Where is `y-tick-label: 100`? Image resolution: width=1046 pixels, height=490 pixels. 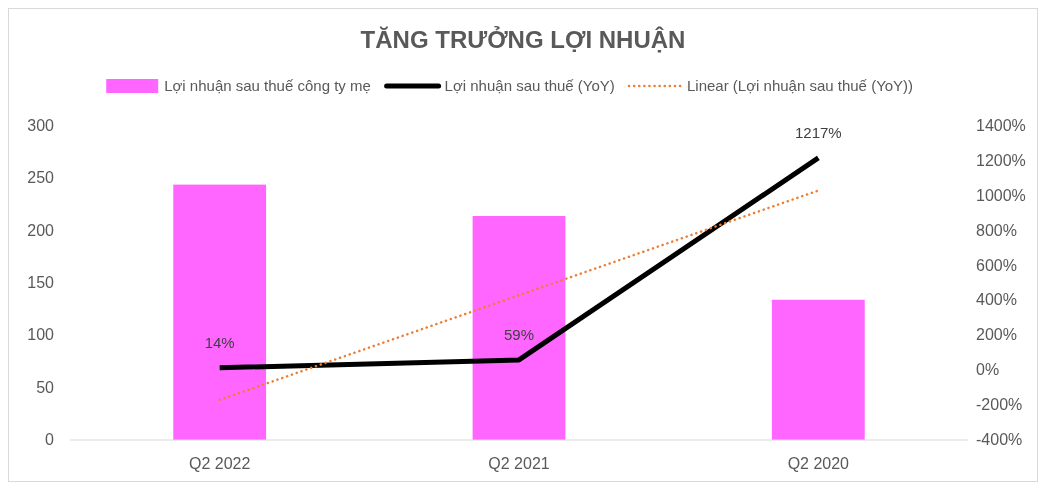 y-tick-label: 100 is located at coordinates (41, 335).